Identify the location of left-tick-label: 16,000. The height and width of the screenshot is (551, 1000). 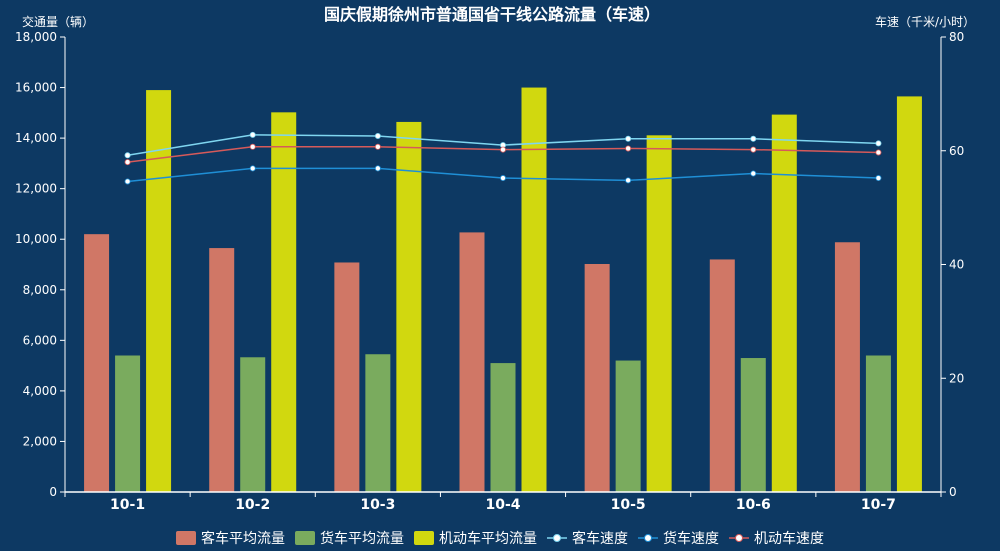
(36, 88).